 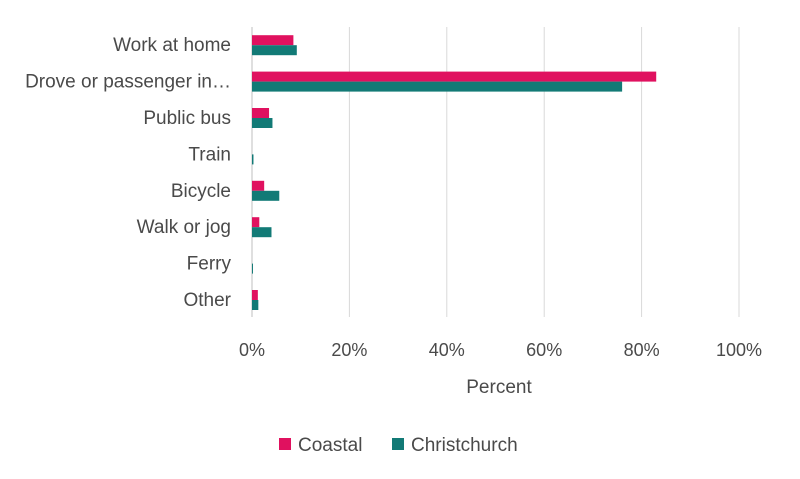 What do you see at coordinates (209, 154) in the screenshot?
I see `category-label: Train` at bounding box center [209, 154].